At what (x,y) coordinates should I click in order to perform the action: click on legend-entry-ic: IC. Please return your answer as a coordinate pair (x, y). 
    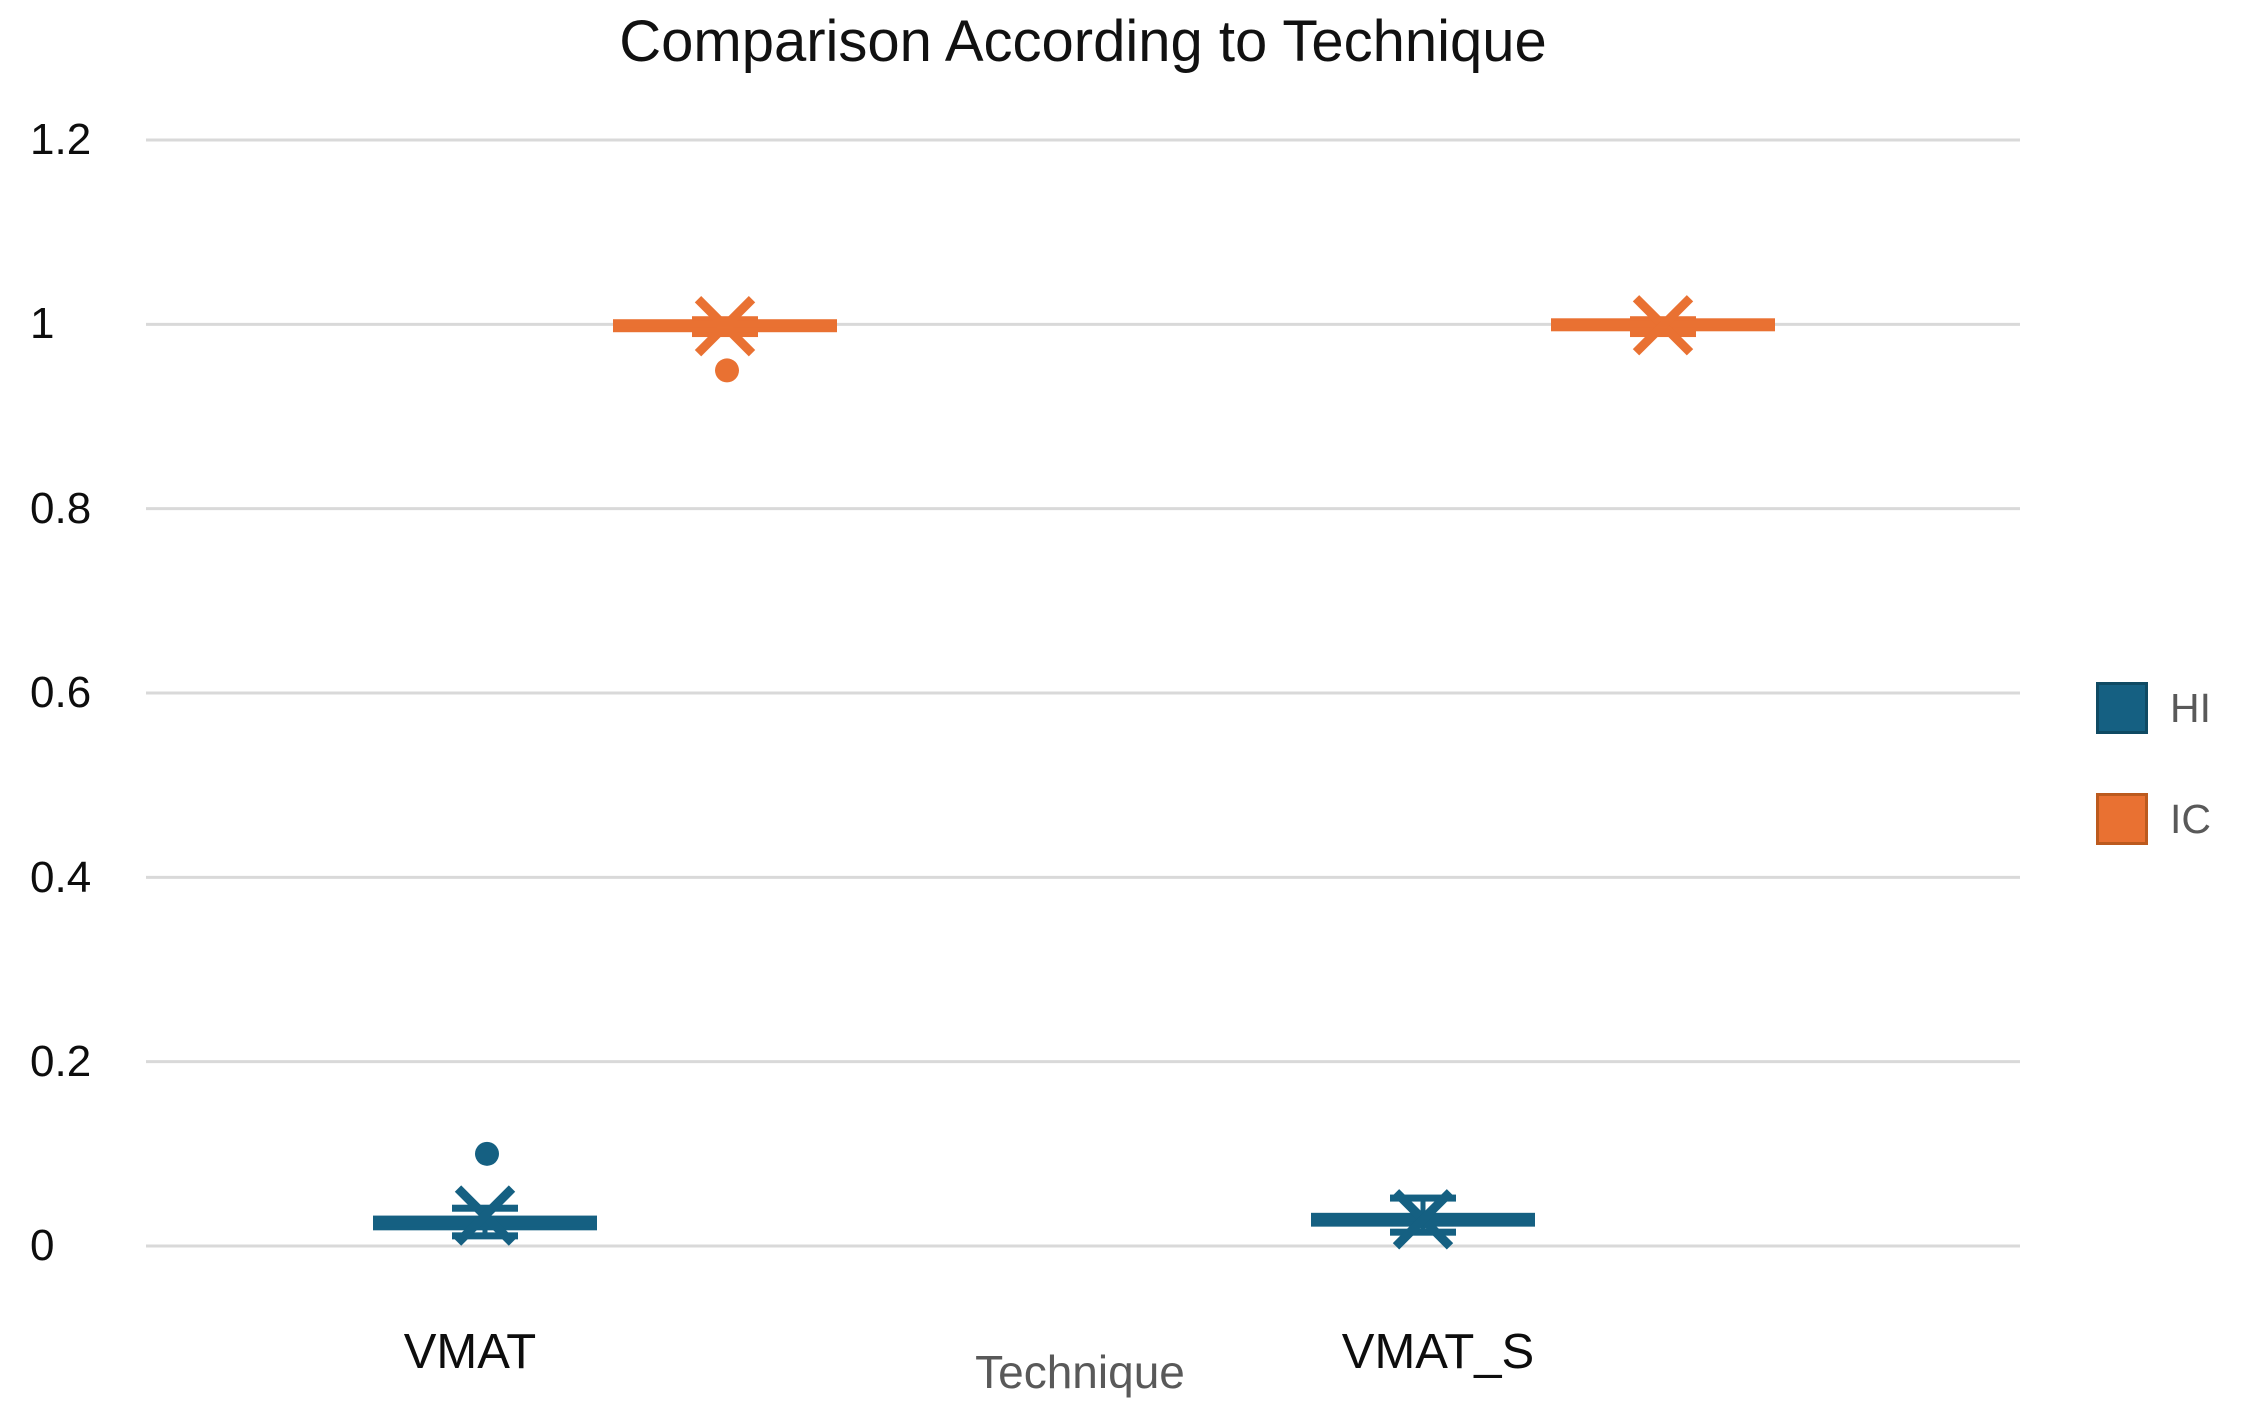
    Looking at the image, I should click on (2153, 819).